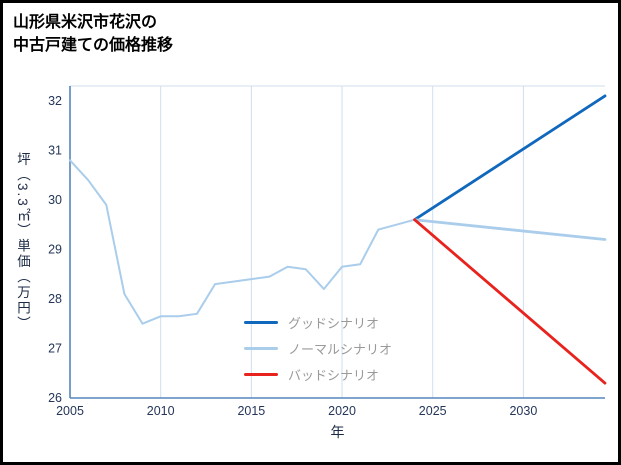  What do you see at coordinates (93, 34) in the screenshot?
I see `page-title: 山形県米沢市花沢の 中古戸建ての価格推移` at bounding box center [93, 34].